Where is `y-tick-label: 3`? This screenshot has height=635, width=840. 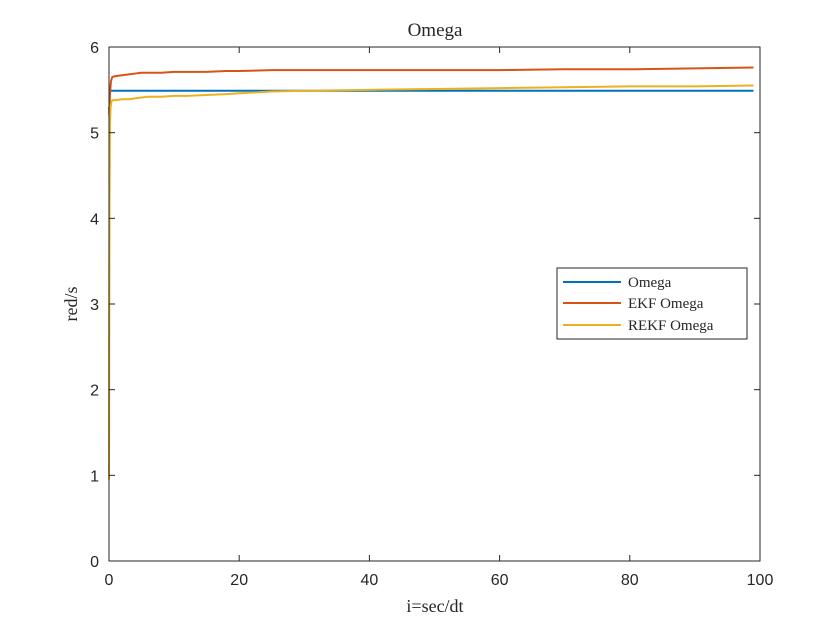
y-tick-label: 3 is located at coordinates (94, 305).